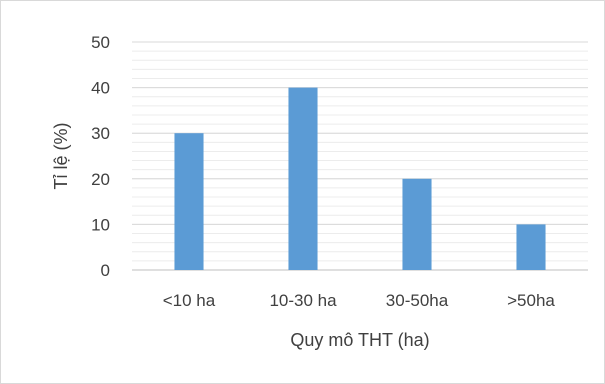  What do you see at coordinates (61, 156) in the screenshot?
I see `y-axis-title: Tỉ lệ (%)` at bounding box center [61, 156].